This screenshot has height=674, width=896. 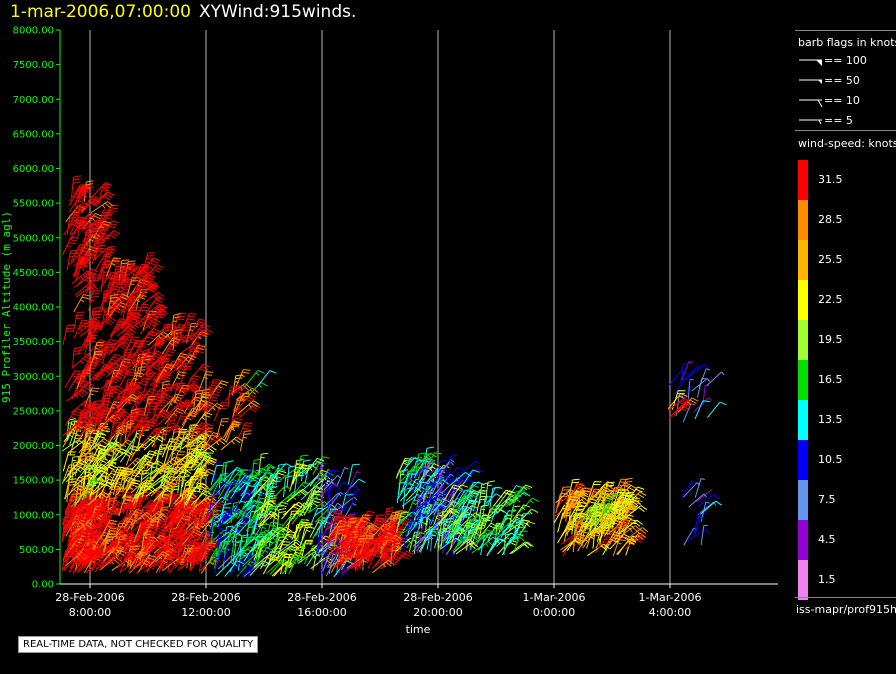 I want to click on y-tick-label: 1000.00, so click(x=33, y=515).